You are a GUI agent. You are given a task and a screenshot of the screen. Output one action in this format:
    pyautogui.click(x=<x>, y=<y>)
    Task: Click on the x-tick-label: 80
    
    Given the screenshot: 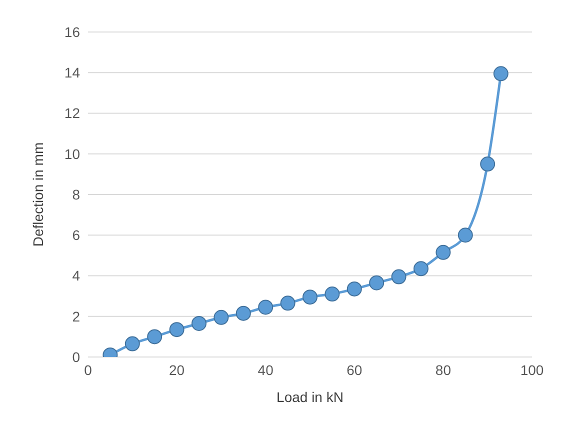 What is the action you would take?
    pyautogui.click(x=443, y=370)
    